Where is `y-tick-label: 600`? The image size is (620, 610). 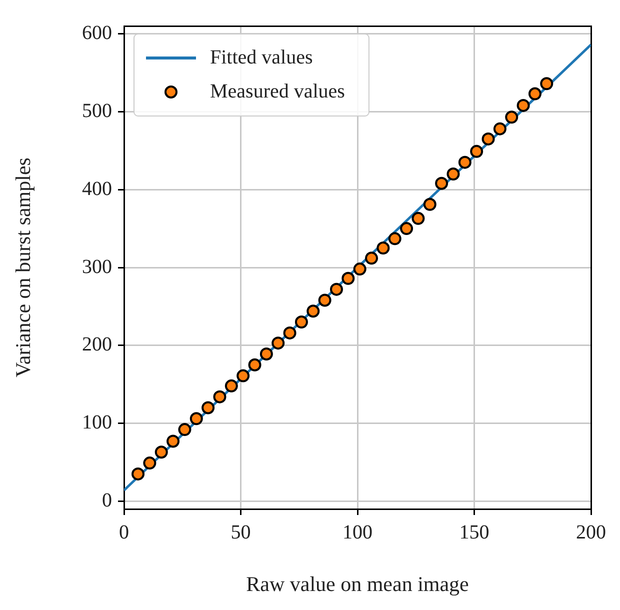 y-tick-label: 600 is located at coordinates (97, 33).